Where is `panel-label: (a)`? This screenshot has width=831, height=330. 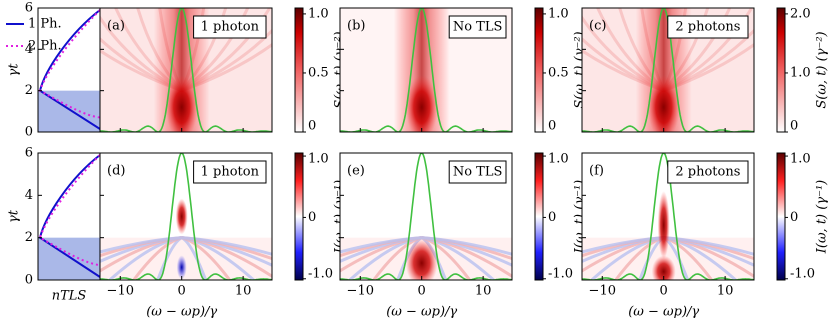 panel-label: (a) is located at coordinates (116, 26).